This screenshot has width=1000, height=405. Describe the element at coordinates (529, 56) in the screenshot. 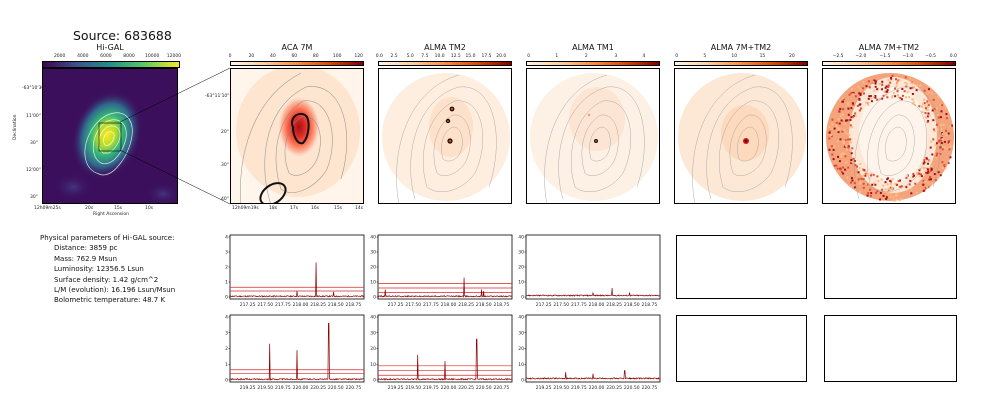

I see `cbar-tick: 0` at that location.